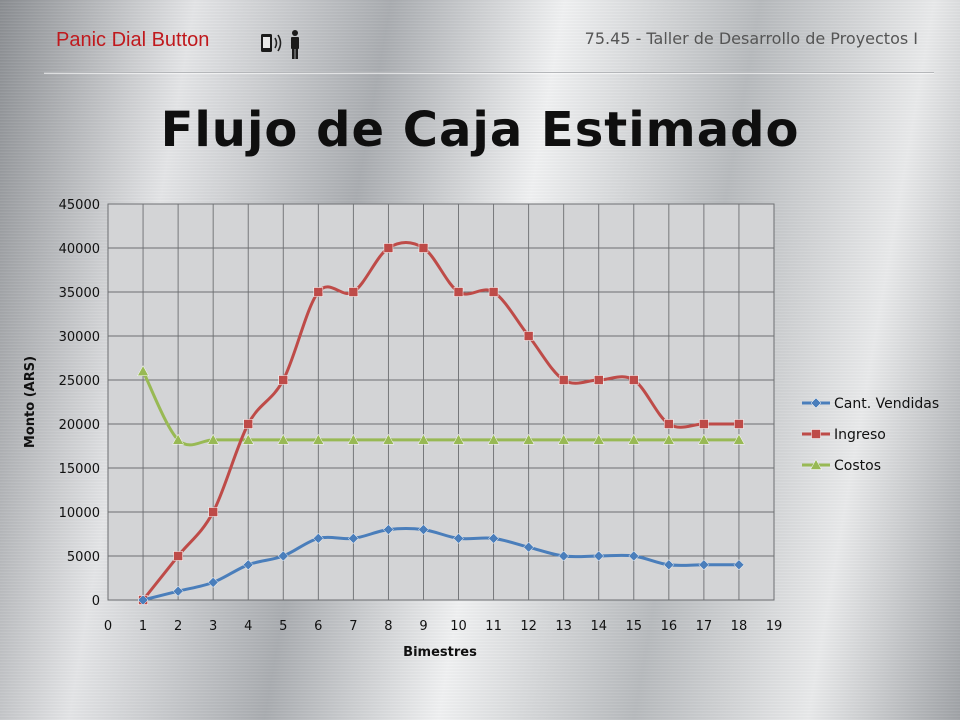 The width and height of the screenshot is (960, 720). Describe the element at coordinates (248, 626) in the screenshot. I see `x-tick-label: 4` at that location.